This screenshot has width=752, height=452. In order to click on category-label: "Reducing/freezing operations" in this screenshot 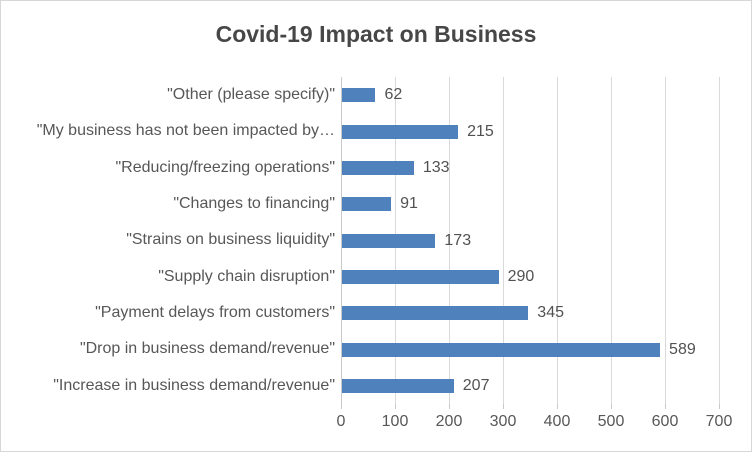, I will do `click(225, 167)`.